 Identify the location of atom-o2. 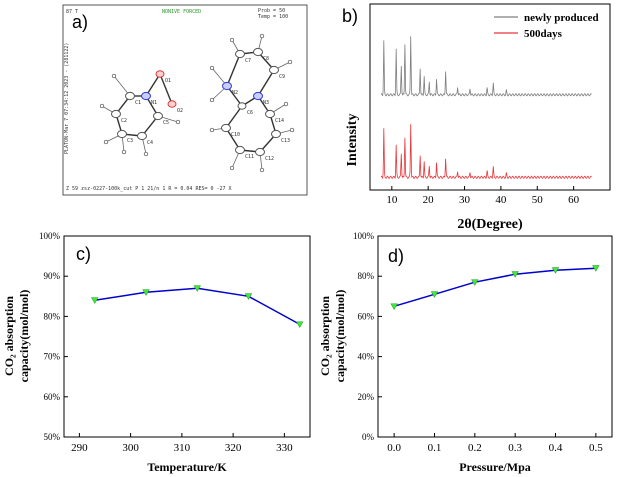
(172, 104).